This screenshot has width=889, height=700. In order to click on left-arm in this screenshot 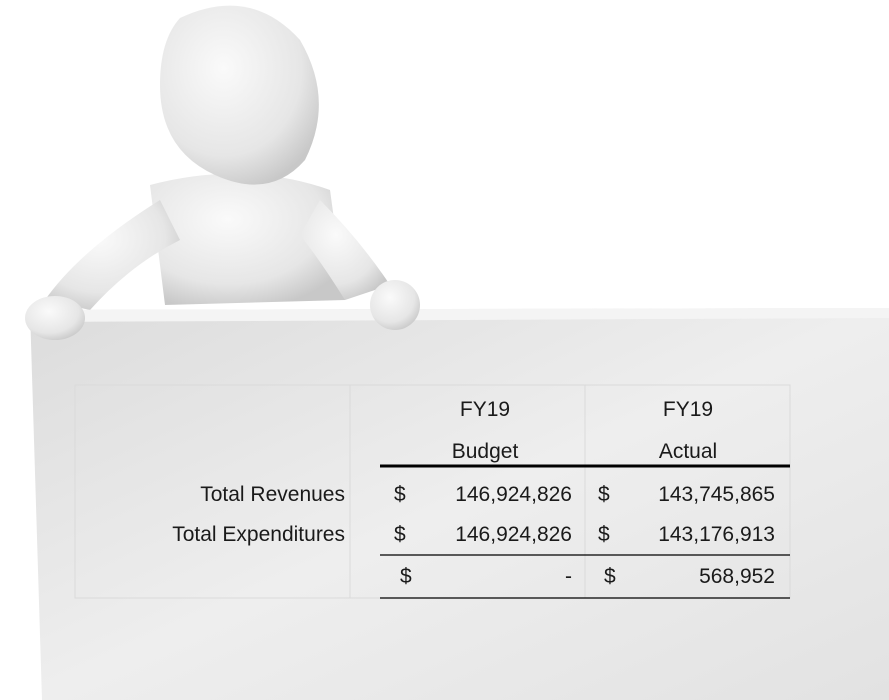, I will do `click(112, 255)`.